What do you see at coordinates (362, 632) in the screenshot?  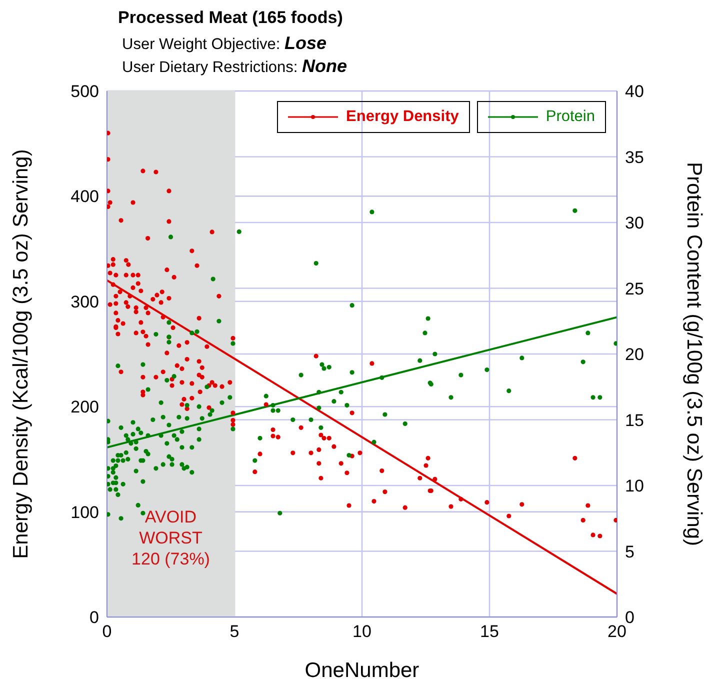 I see `x-tick-label: 10` at bounding box center [362, 632].